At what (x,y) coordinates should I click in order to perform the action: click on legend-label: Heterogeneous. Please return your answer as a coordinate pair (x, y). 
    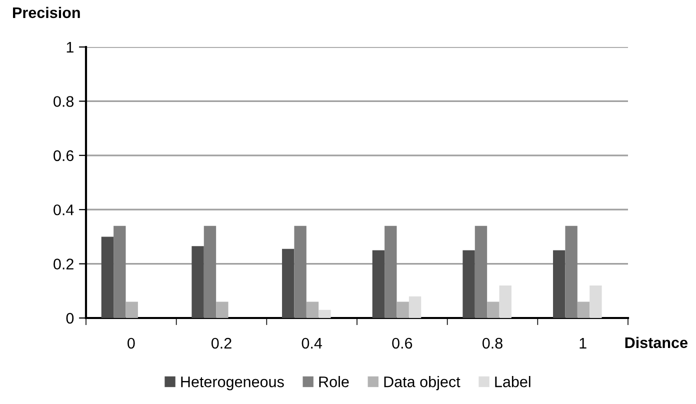
    Looking at the image, I should click on (232, 383).